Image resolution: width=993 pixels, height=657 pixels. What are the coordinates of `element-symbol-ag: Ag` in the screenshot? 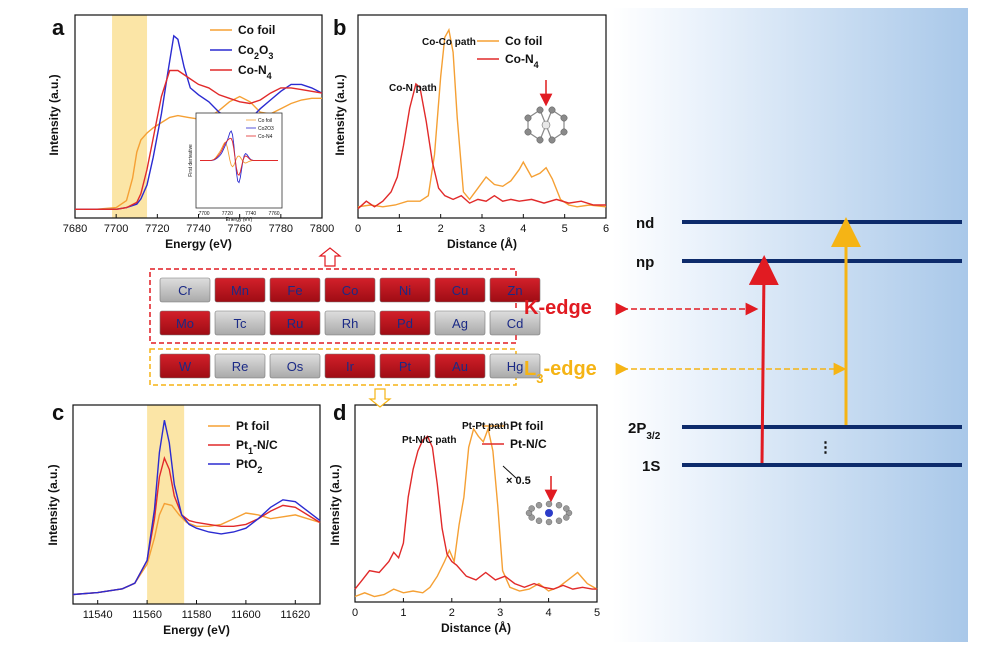 It's located at (460, 323).